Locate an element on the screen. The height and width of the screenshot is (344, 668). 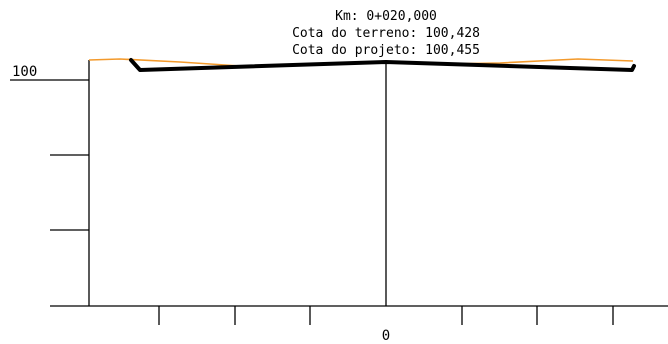
project-profile-line is located at coordinates (382, 65).